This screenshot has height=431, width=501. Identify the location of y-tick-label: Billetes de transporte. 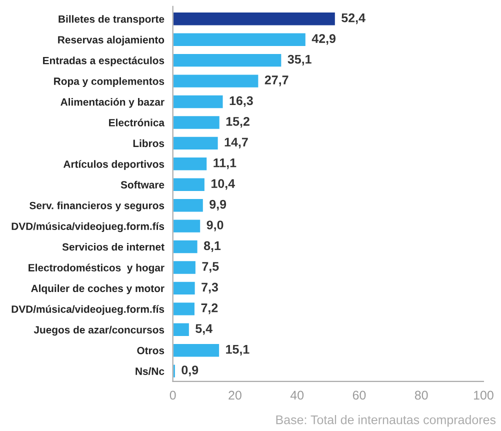
(111, 20).